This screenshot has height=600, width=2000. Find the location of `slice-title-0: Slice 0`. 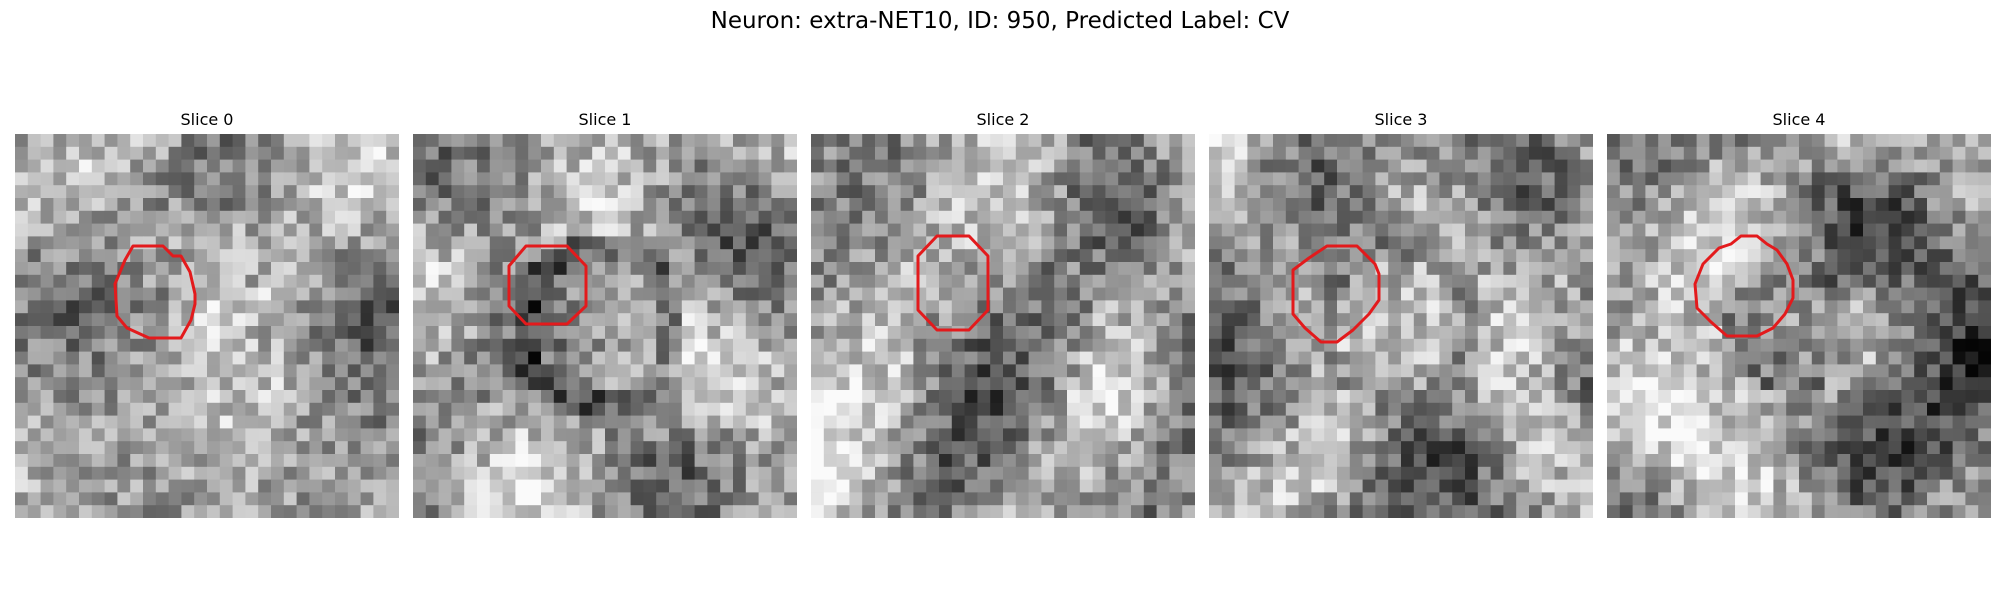

slice-title-0: Slice 0 is located at coordinates (207, 119).